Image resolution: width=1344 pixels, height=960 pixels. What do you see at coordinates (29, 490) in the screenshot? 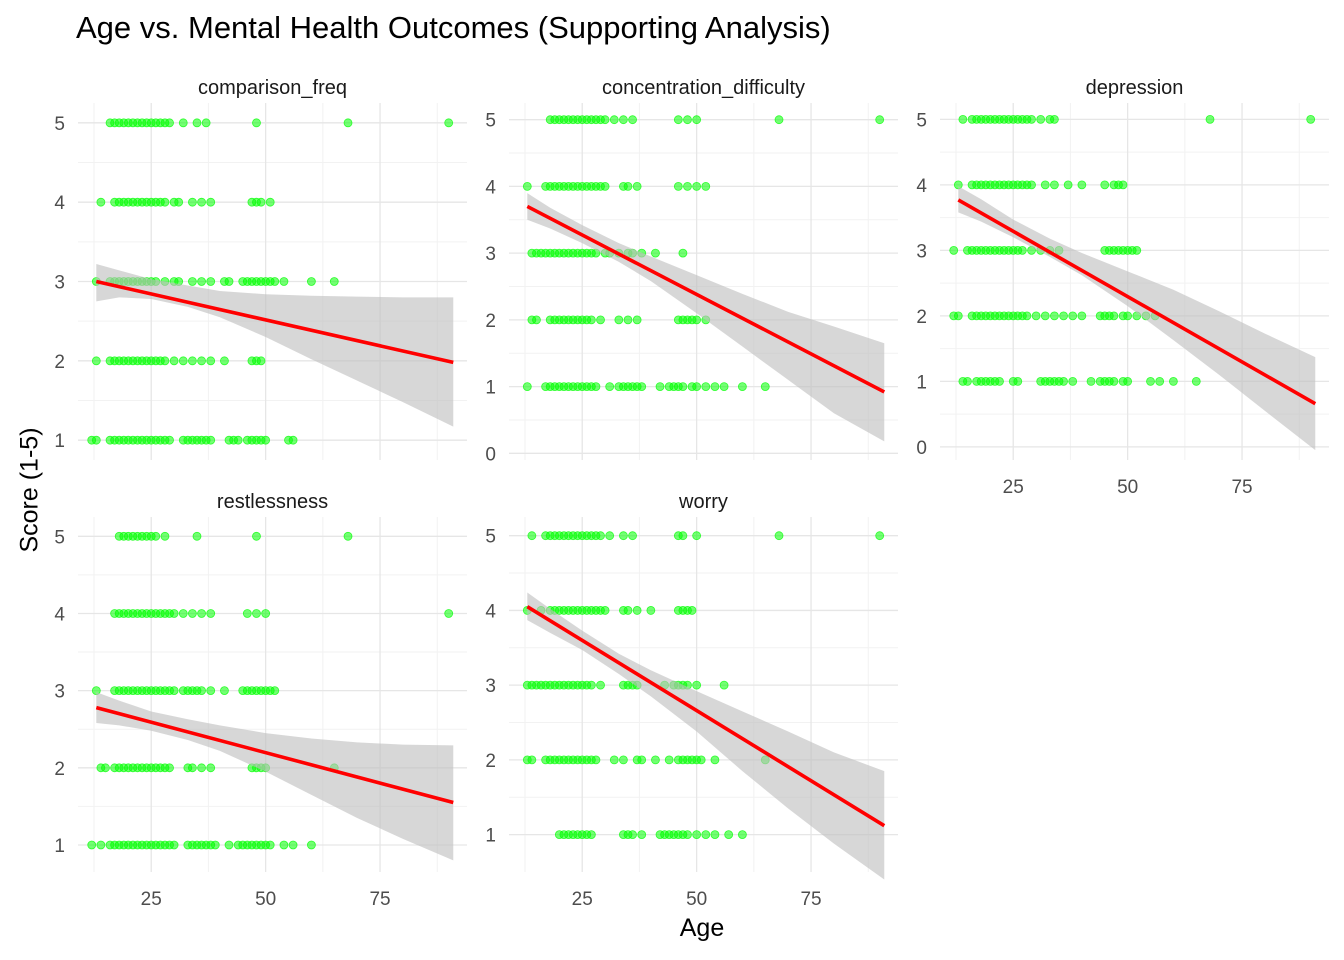
I see `y-axis-label: Score (1-5)` at bounding box center [29, 490].